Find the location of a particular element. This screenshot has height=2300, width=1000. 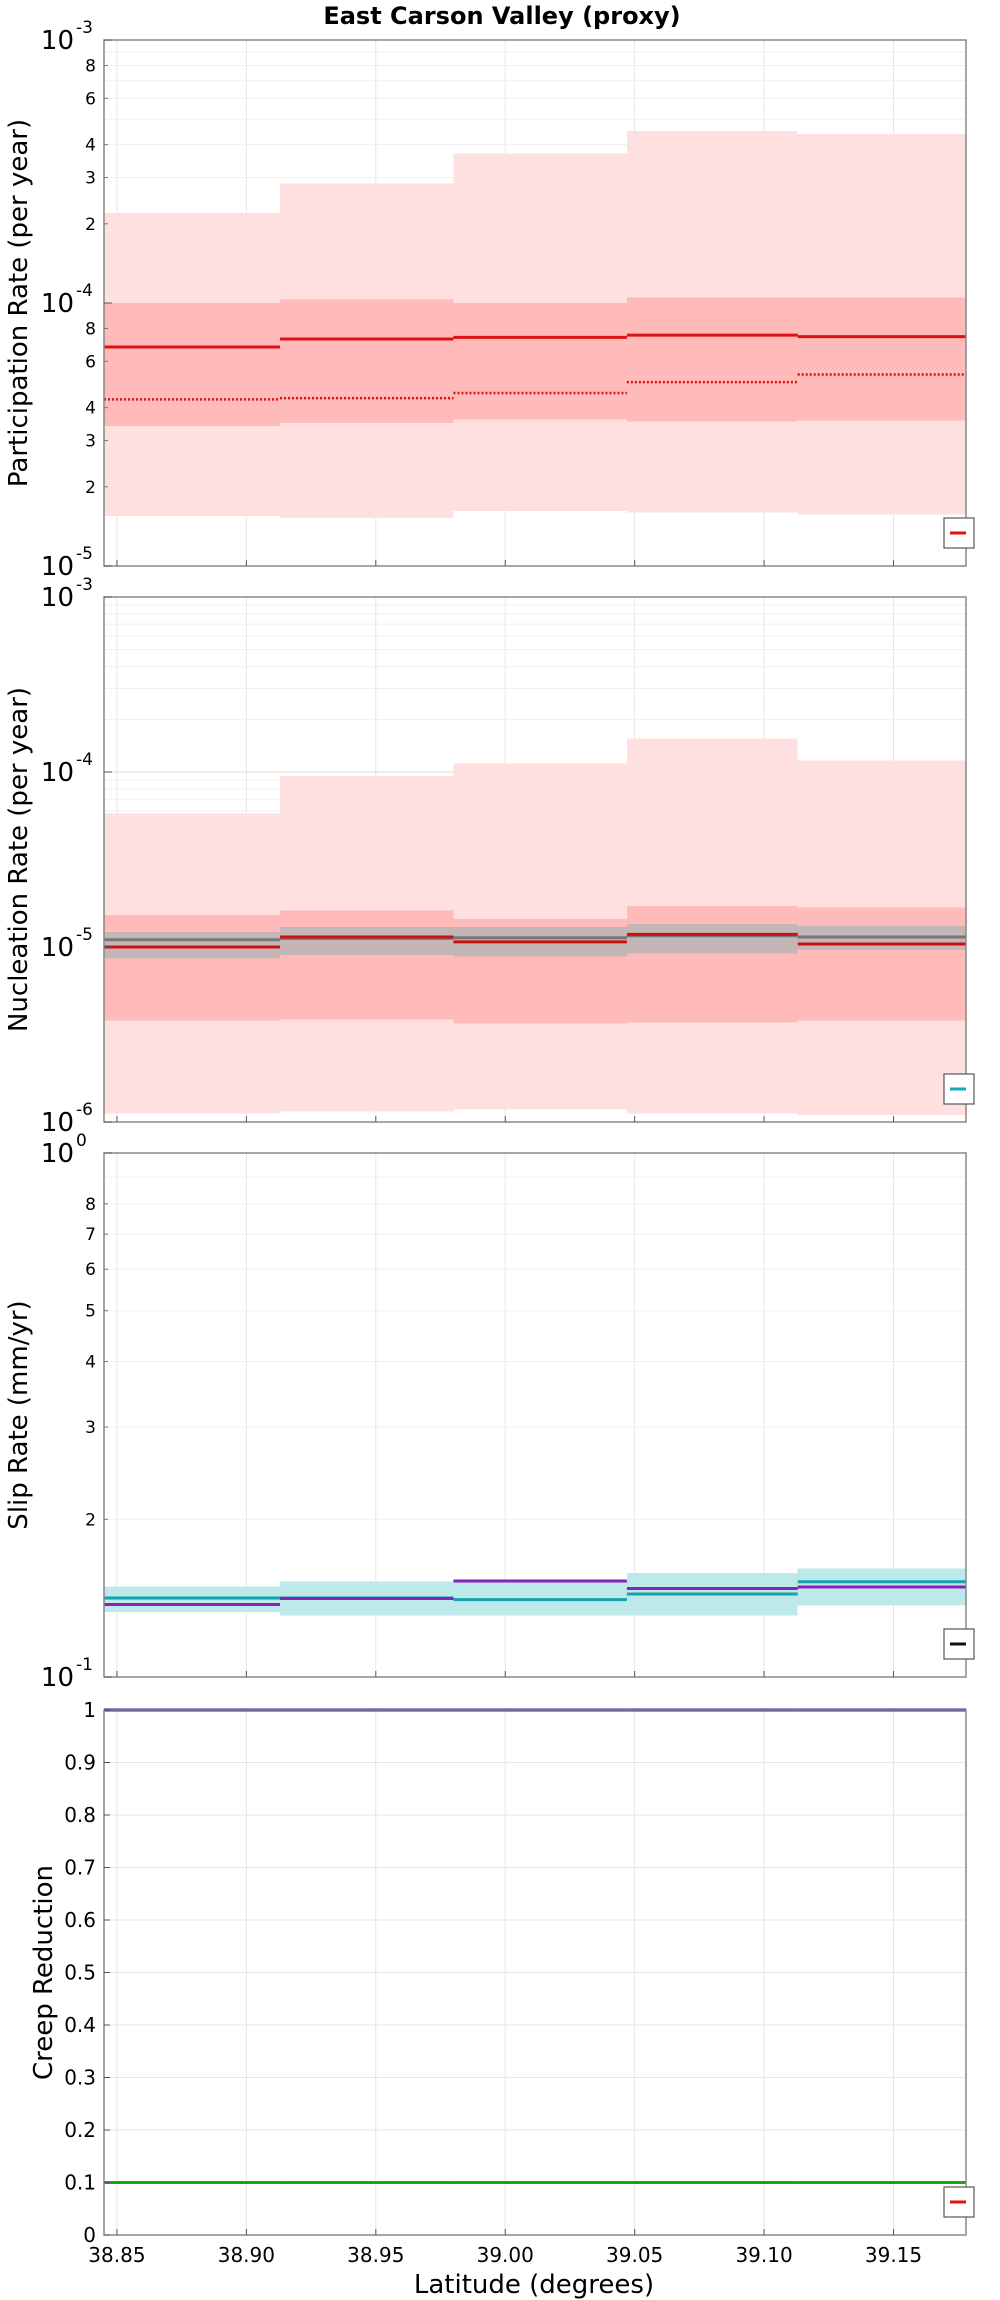

x-axis-title: Latitude (degrees) is located at coordinates (534, 2285).